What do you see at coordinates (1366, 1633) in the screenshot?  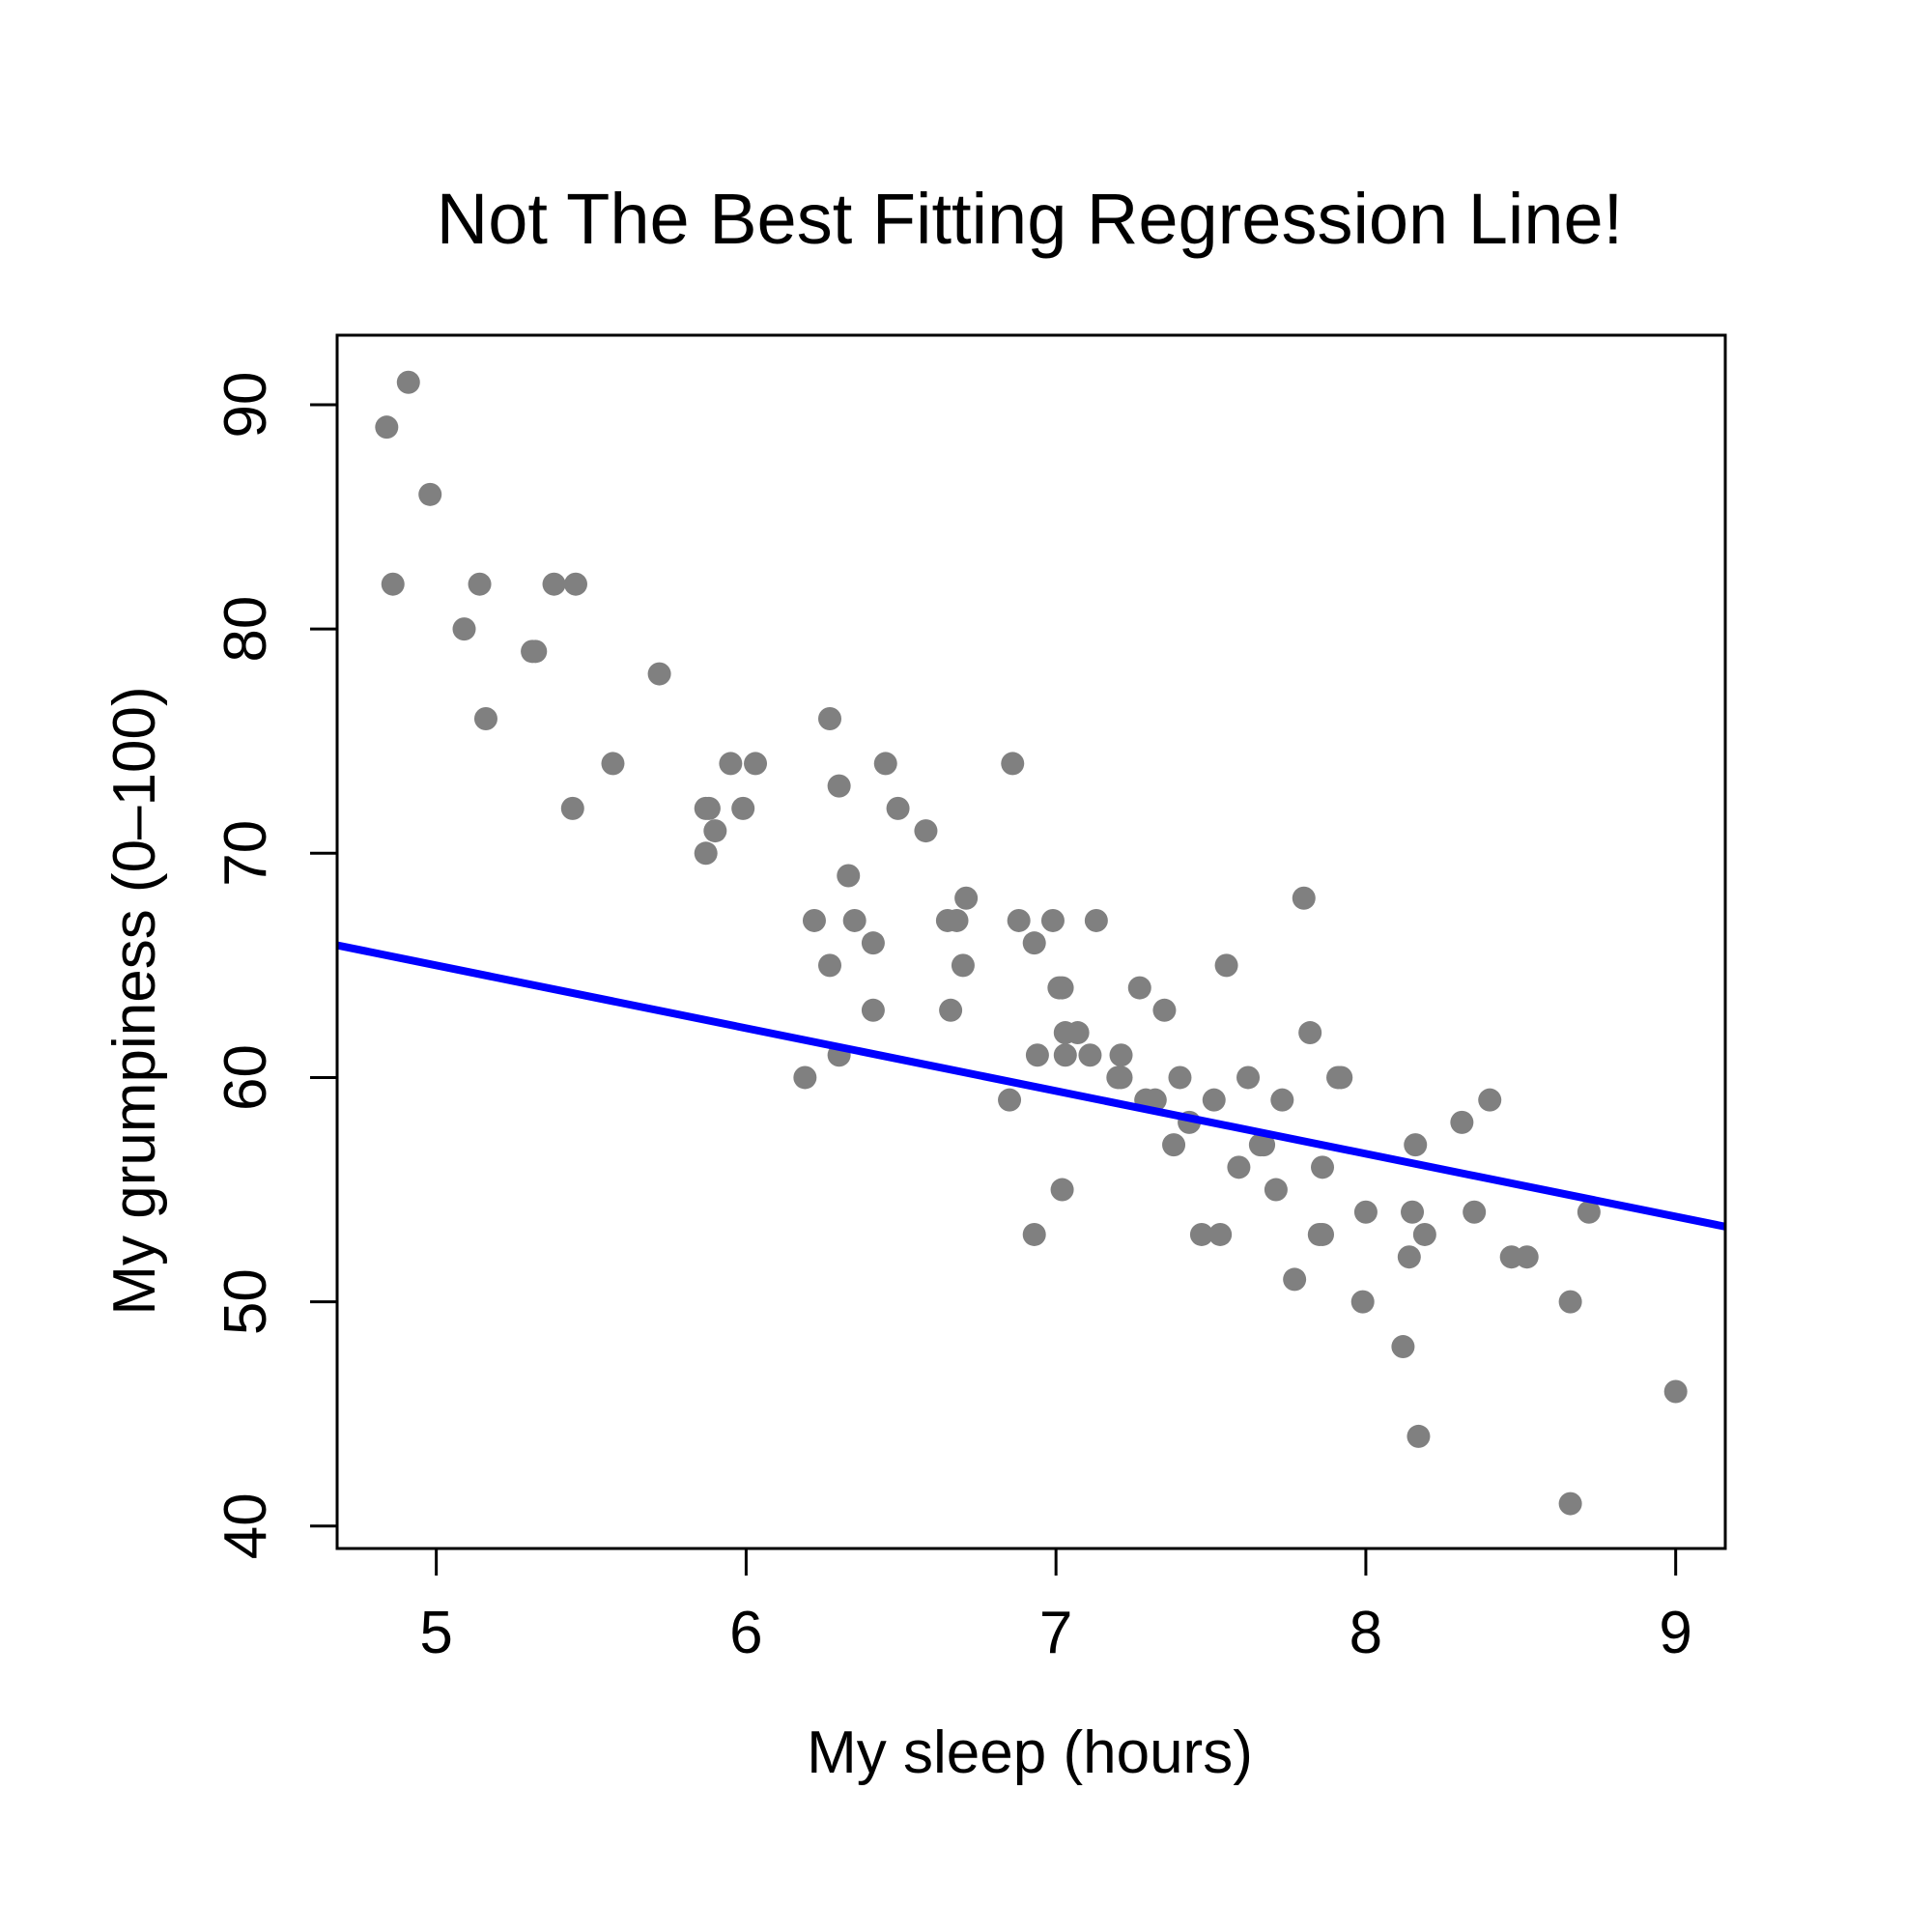 I see `x-tick-label: 8` at bounding box center [1366, 1633].